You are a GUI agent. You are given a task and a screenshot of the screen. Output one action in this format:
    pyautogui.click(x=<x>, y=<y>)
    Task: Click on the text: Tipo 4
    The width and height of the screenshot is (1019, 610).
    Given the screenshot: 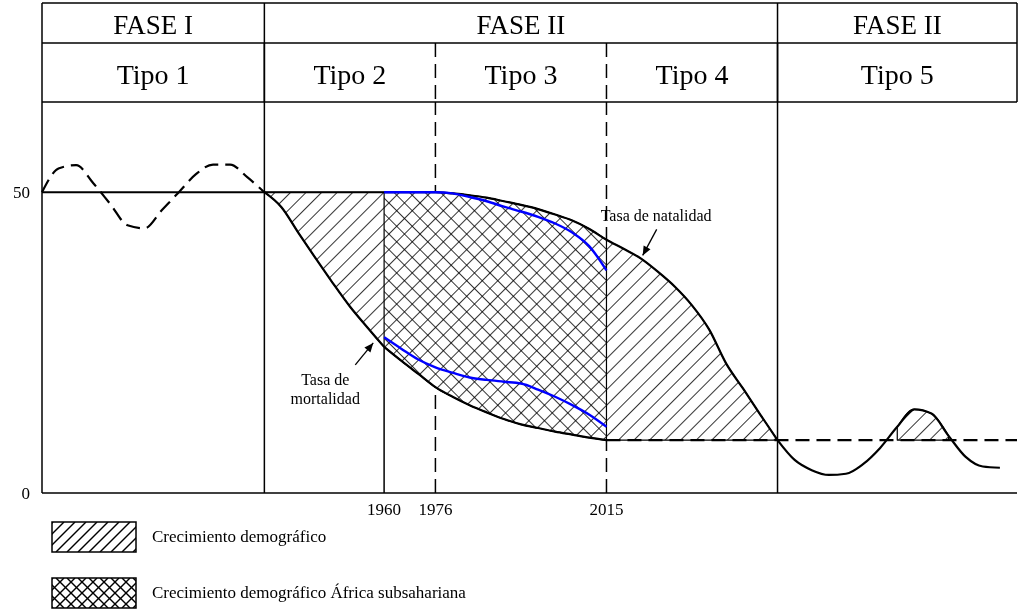 What is the action you would take?
    pyautogui.click(x=692, y=74)
    